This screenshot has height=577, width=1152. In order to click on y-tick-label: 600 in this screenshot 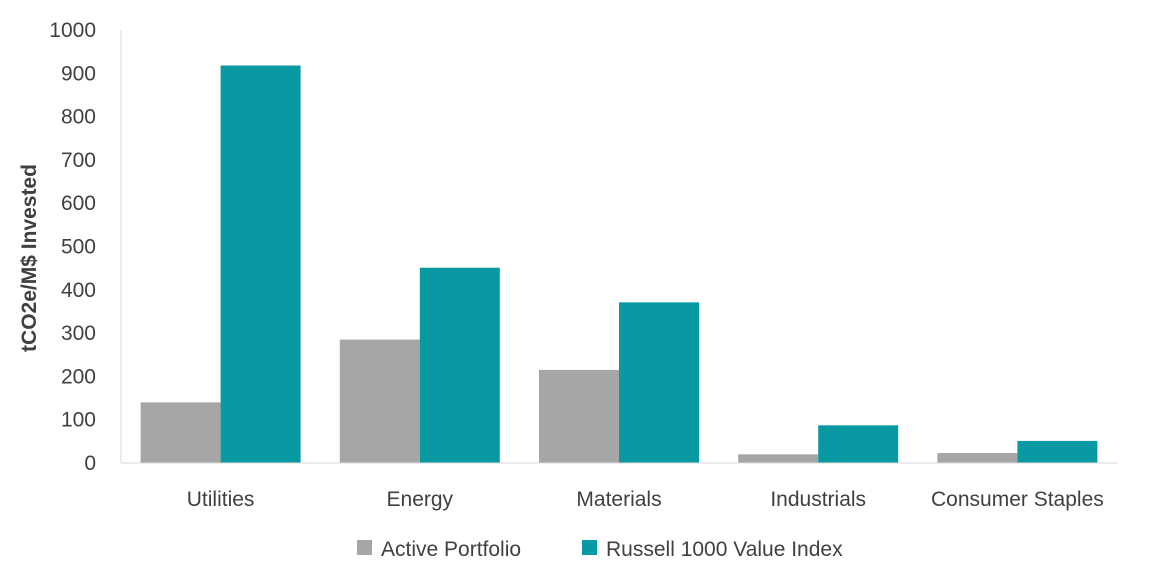, I will do `click(78, 203)`.